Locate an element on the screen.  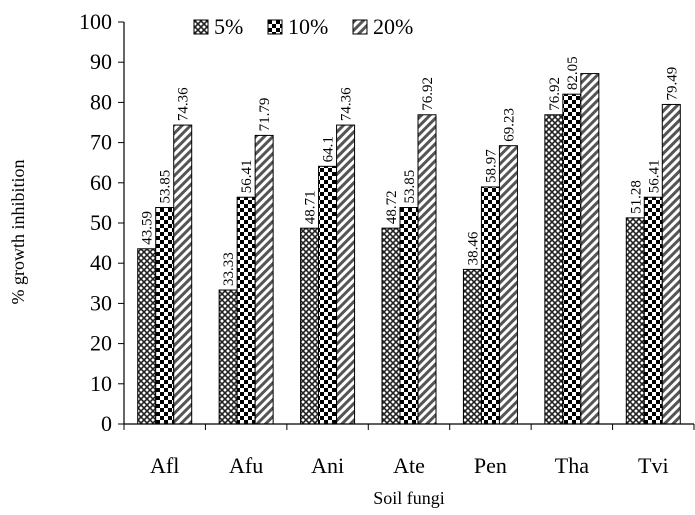
x-category-label: Afl is located at coordinates (164, 465).